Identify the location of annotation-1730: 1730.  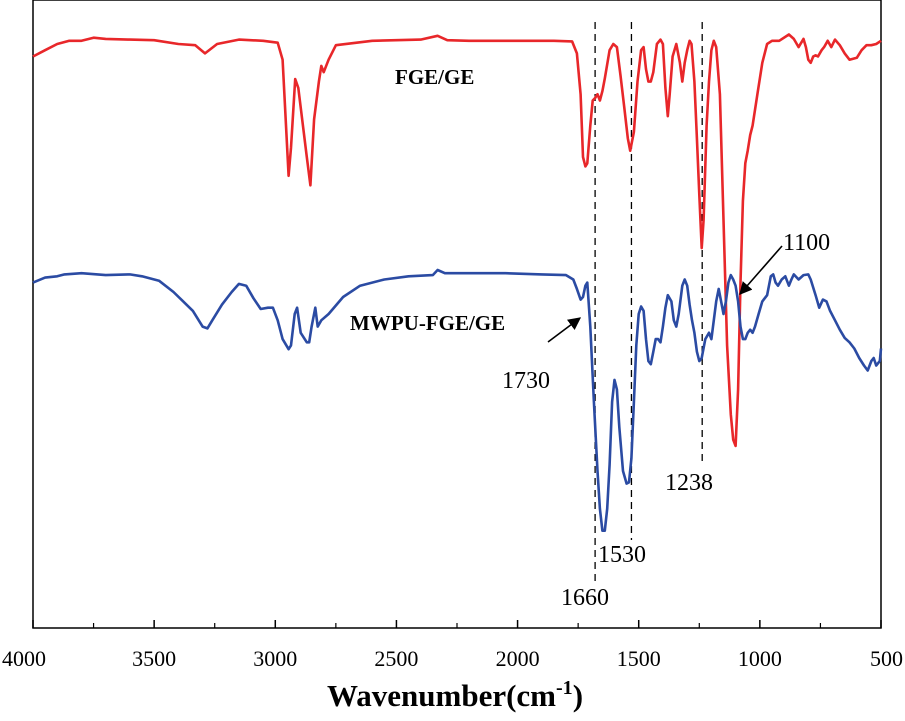
(526, 381).